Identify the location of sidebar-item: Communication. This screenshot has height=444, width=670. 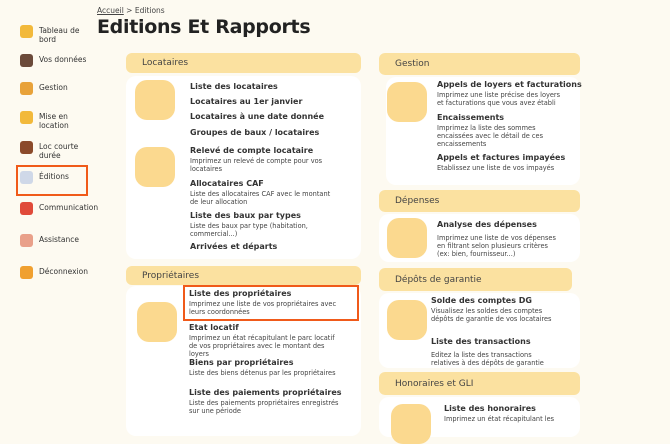
(59, 208).